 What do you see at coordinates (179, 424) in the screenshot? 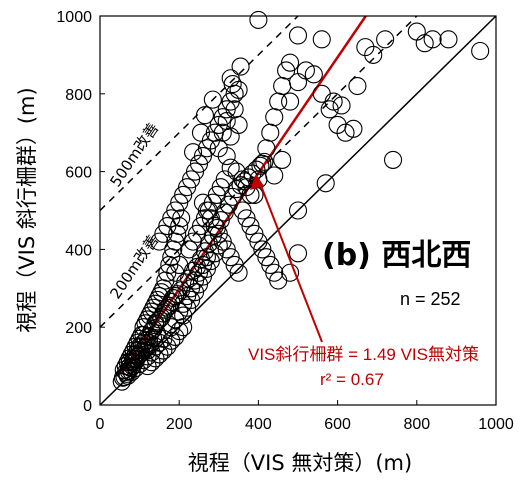
I see `x-tick-label: 200` at bounding box center [179, 424].